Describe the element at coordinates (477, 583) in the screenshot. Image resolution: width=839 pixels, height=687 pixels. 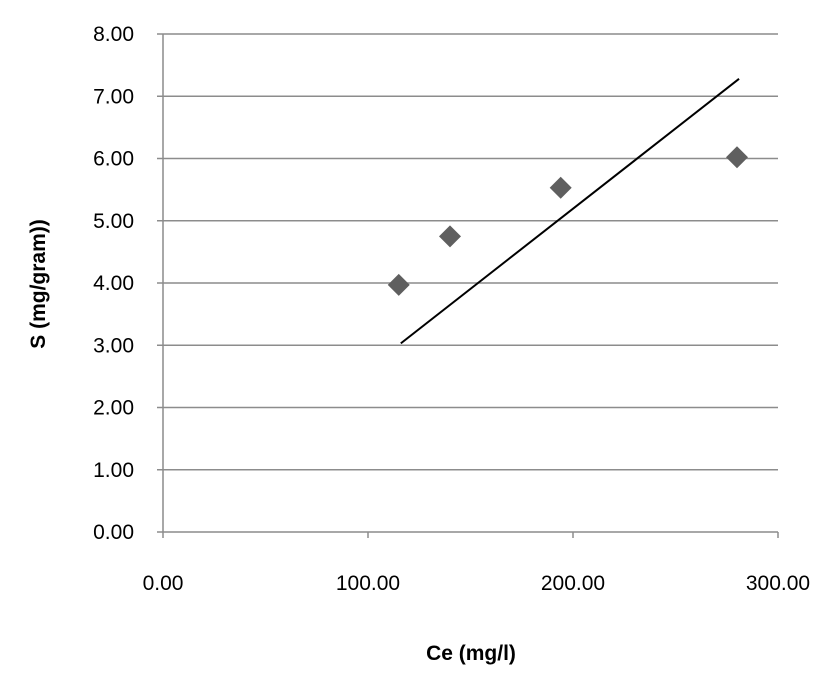
I see `x-tick-labels: 0.00 100.00 200.00 300.00` at that location.